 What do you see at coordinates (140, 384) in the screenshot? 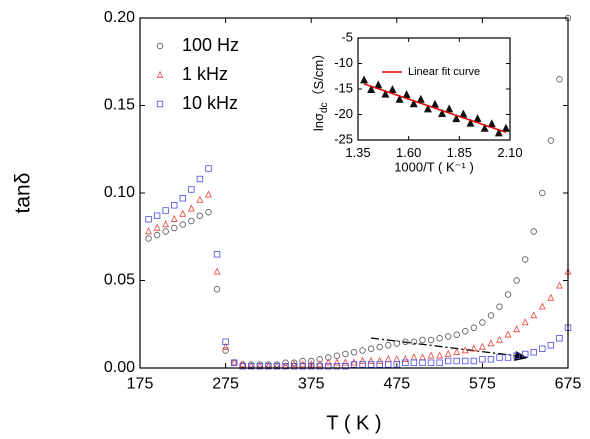
I see `x-tick-label: 175` at bounding box center [140, 384].